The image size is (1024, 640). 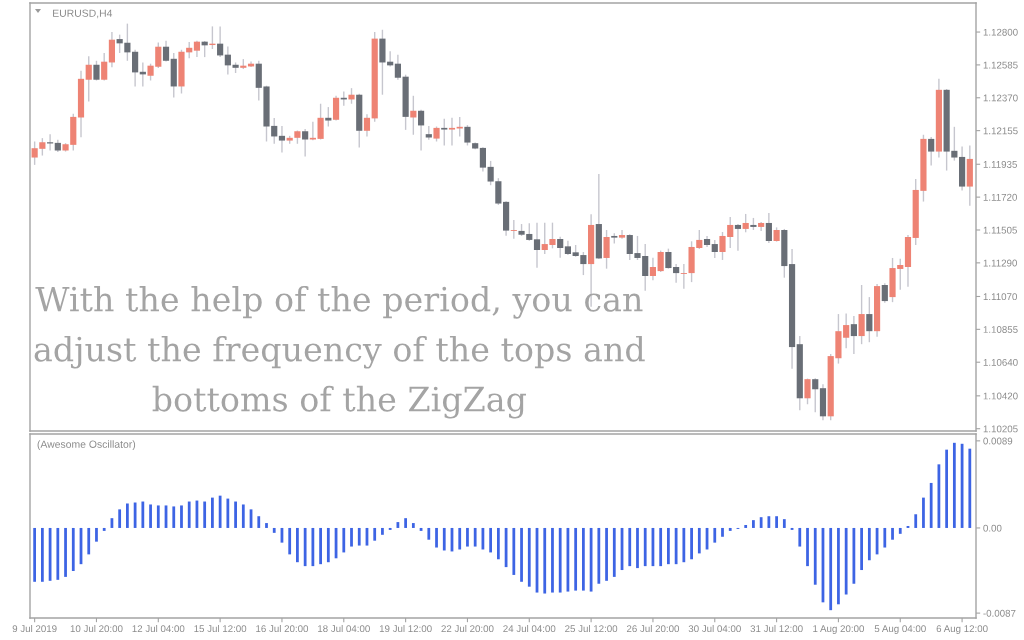 What do you see at coordinates (158, 628) in the screenshot?
I see `x-tick-label: 12 Jul 04:00` at bounding box center [158, 628].